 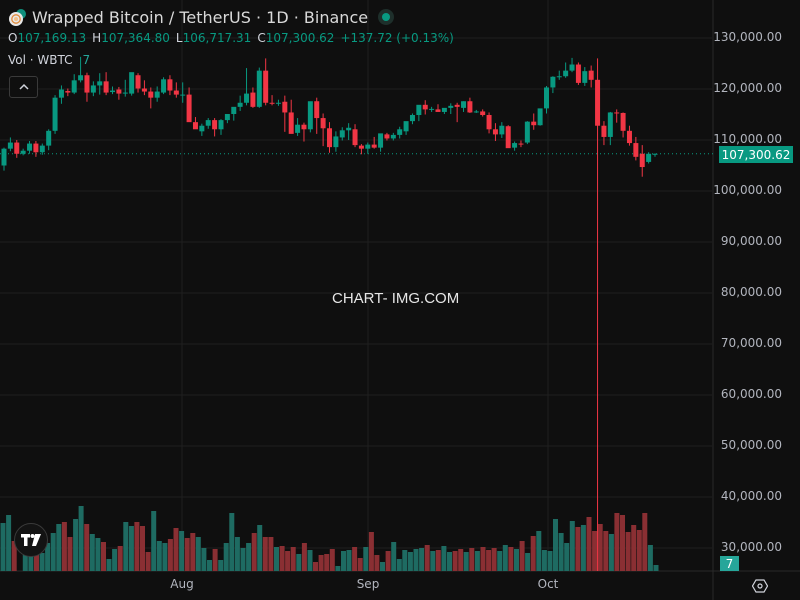 I want to click on tradingview-logo-icon, so click(x=31, y=540).